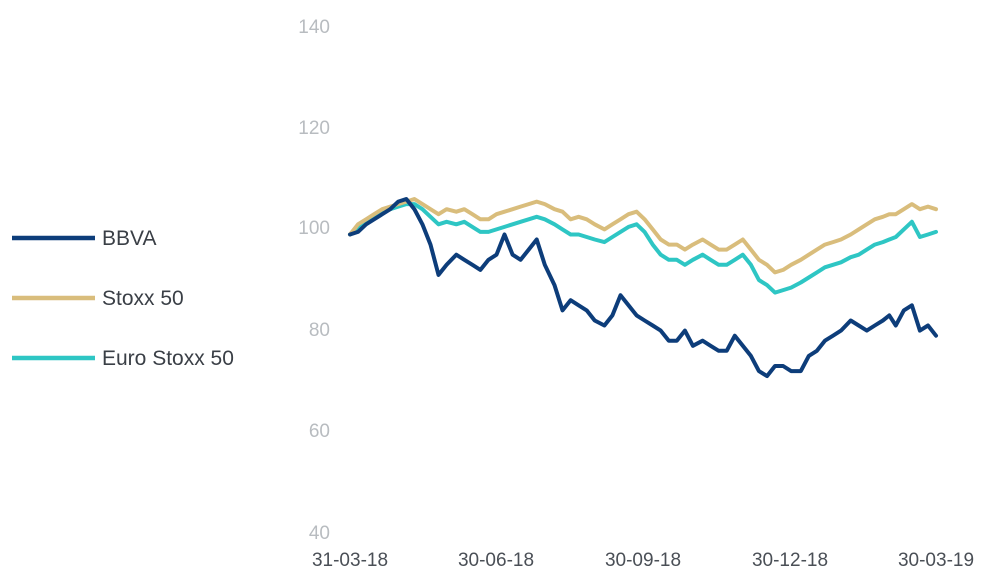 The height and width of the screenshot is (572, 991). What do you see at coordinates (314, 27) in the screenshot?
I see `y-tick-label: 140` at bounding box center [314, 27].